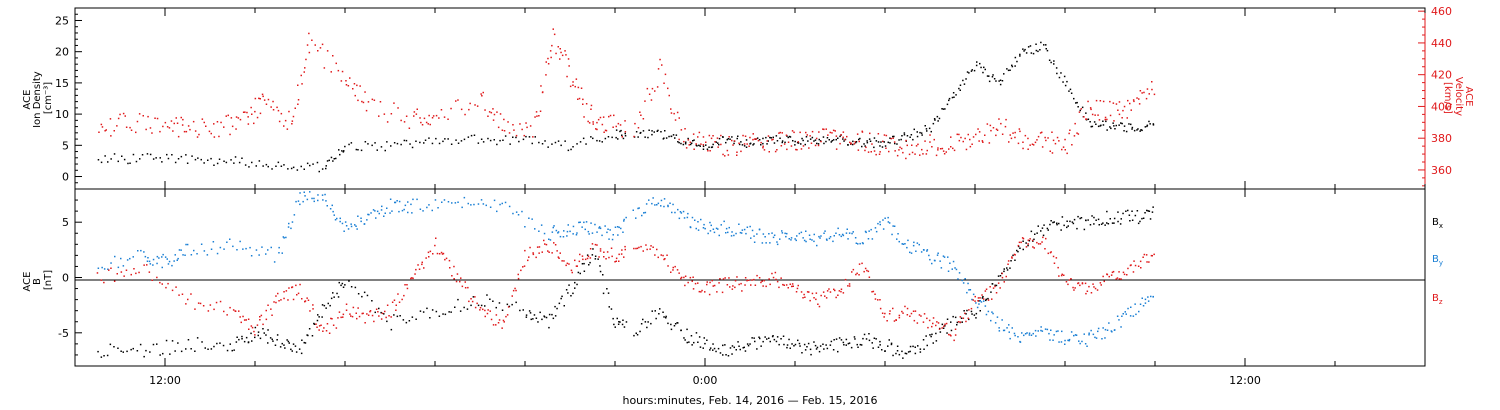 The image size is (1500, 410). I want to click on top-right-tick-label: 440, so click(1441, 43).